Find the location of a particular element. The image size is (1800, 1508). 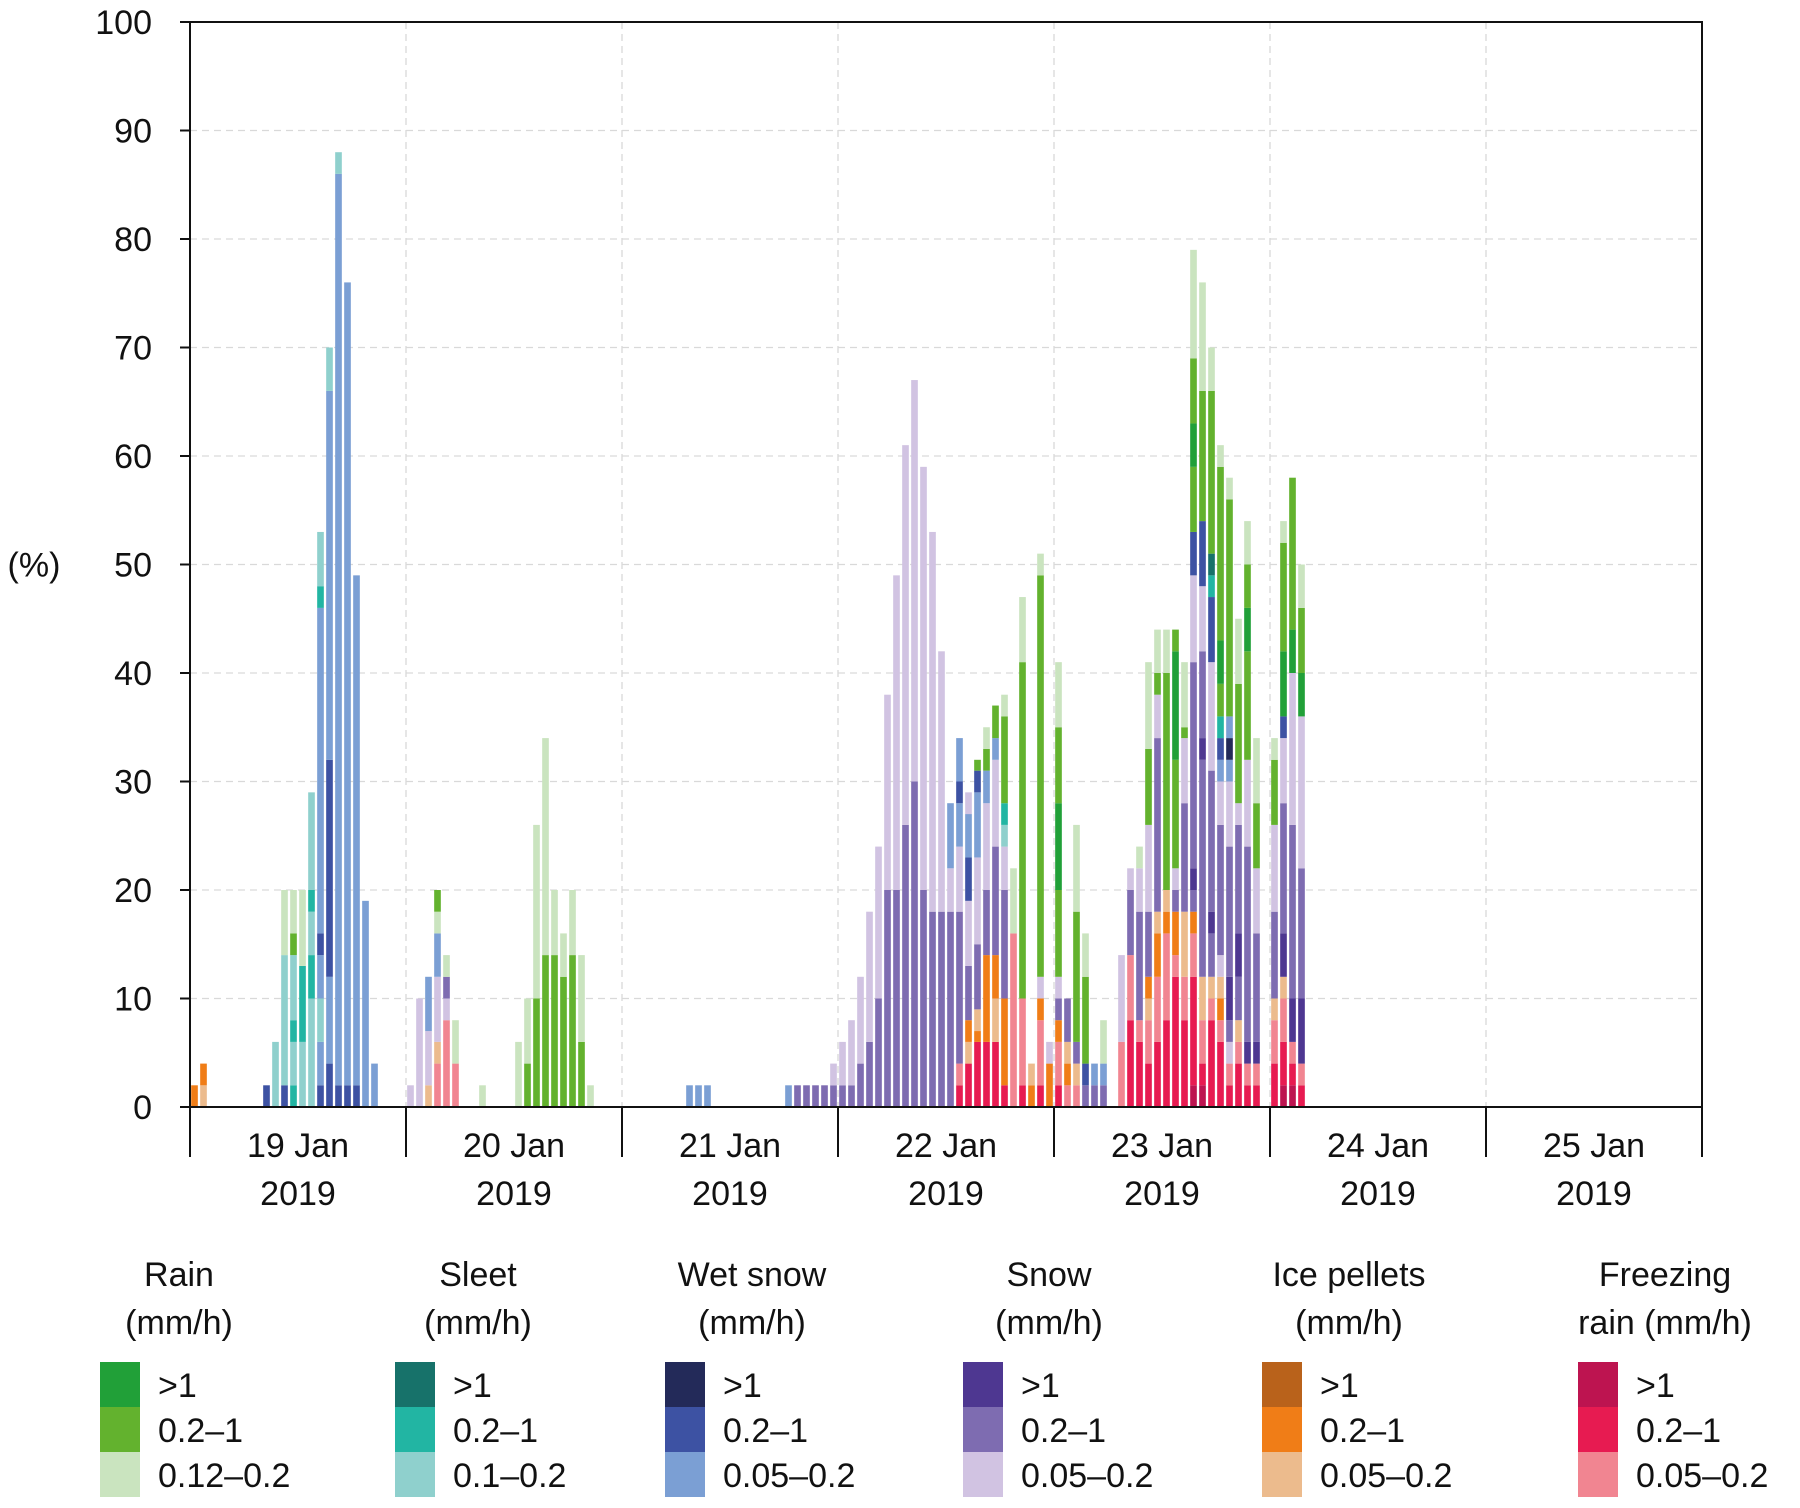

y-axis-label: (%) is located at coordinates (34, 566).